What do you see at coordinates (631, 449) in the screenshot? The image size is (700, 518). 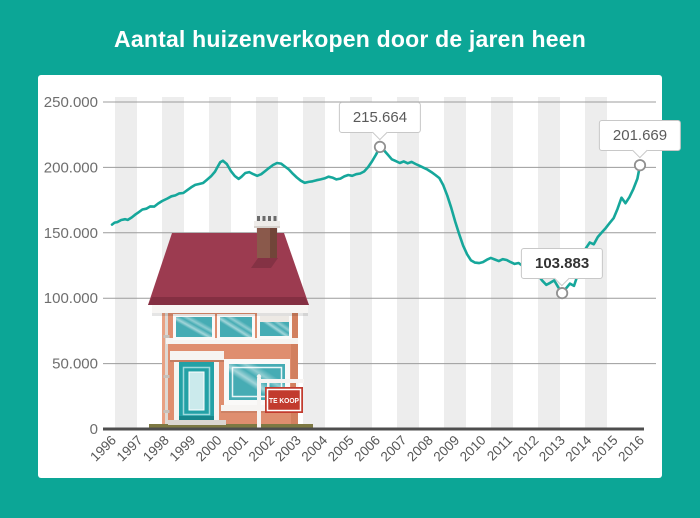 I see `x-tick-label: 2016` at bounding box center [631, 449].